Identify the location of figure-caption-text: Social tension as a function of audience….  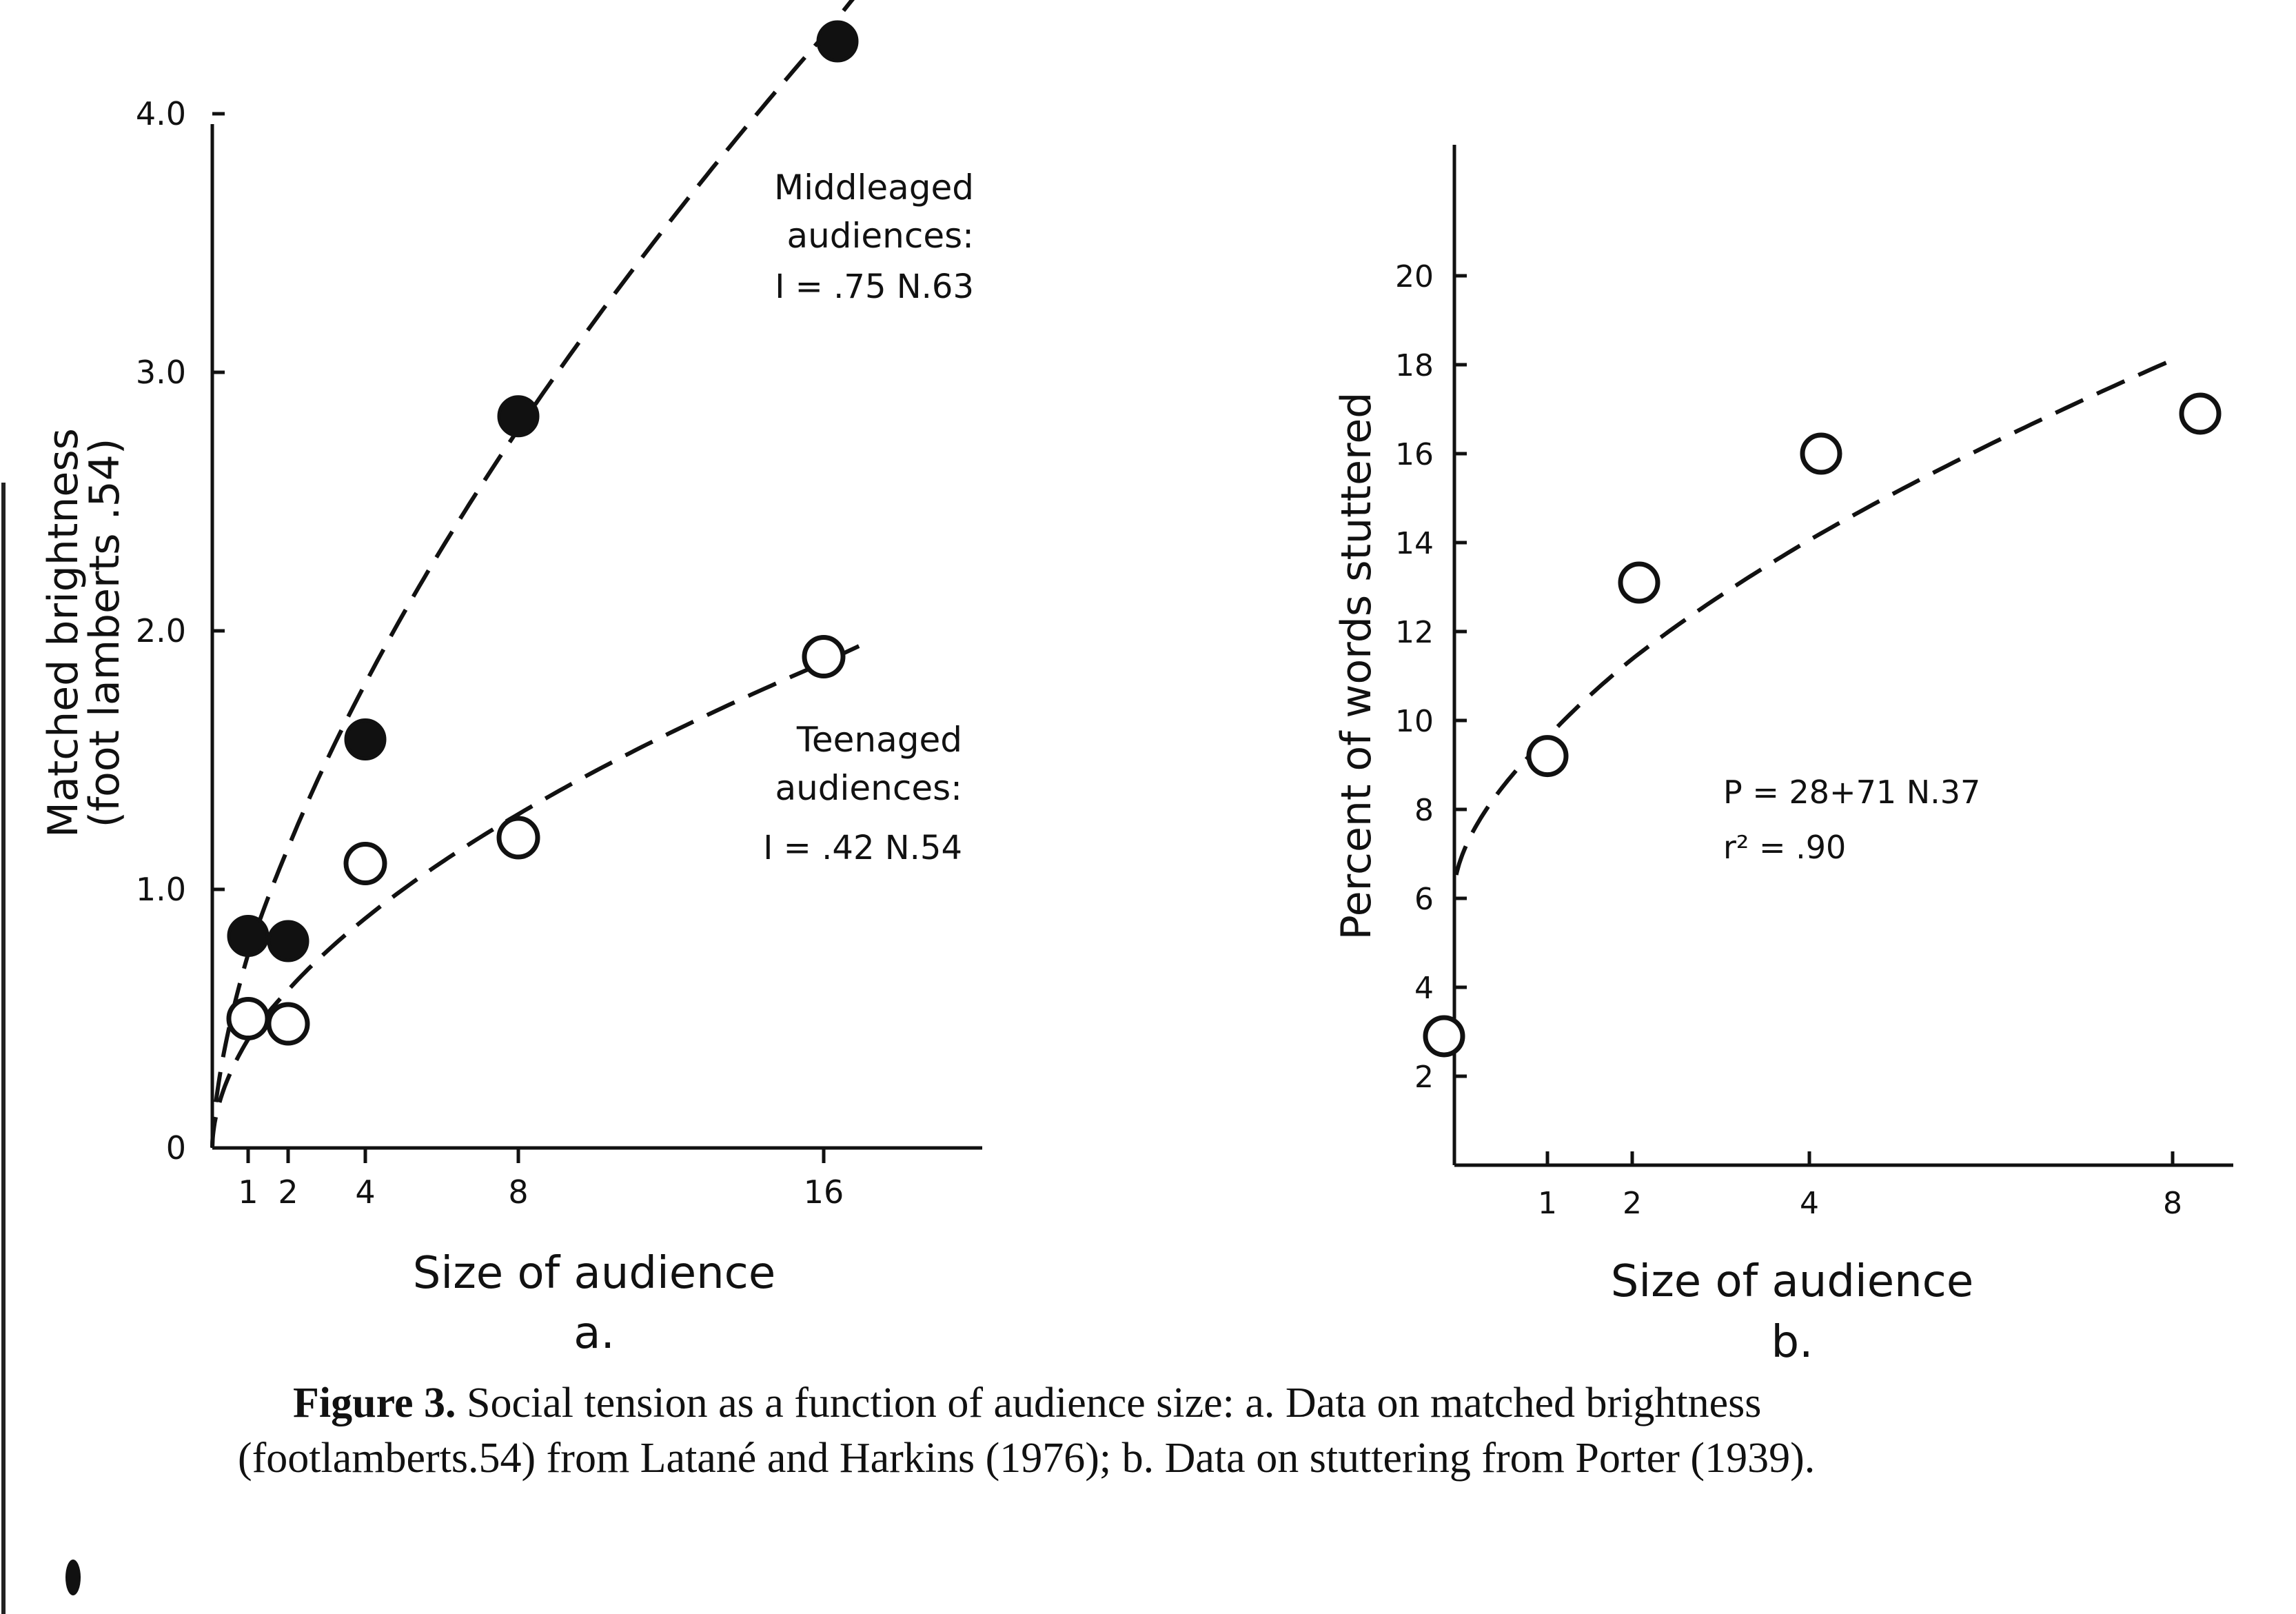
(1027, 1431).